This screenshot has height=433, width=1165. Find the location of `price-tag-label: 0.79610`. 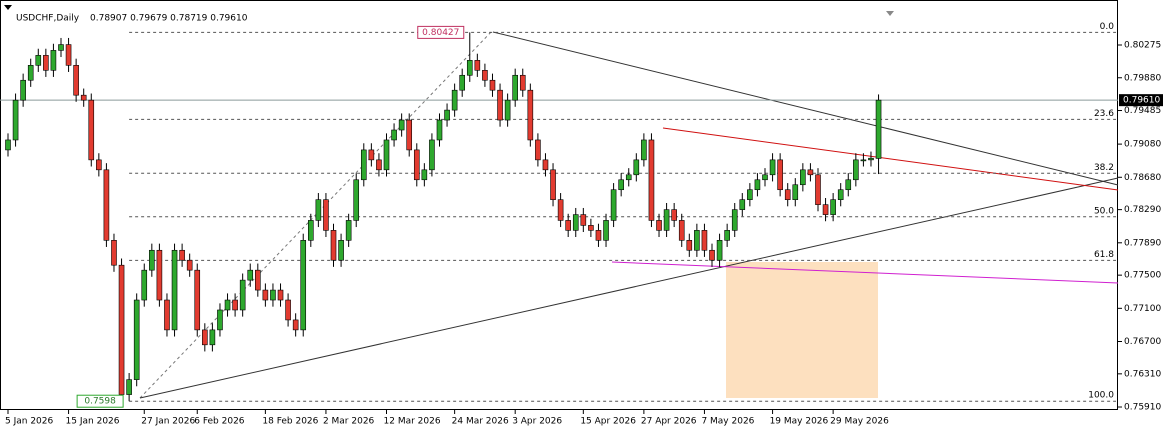

price-tag-label: 0.79610 is located at coordinates (1141, 101).